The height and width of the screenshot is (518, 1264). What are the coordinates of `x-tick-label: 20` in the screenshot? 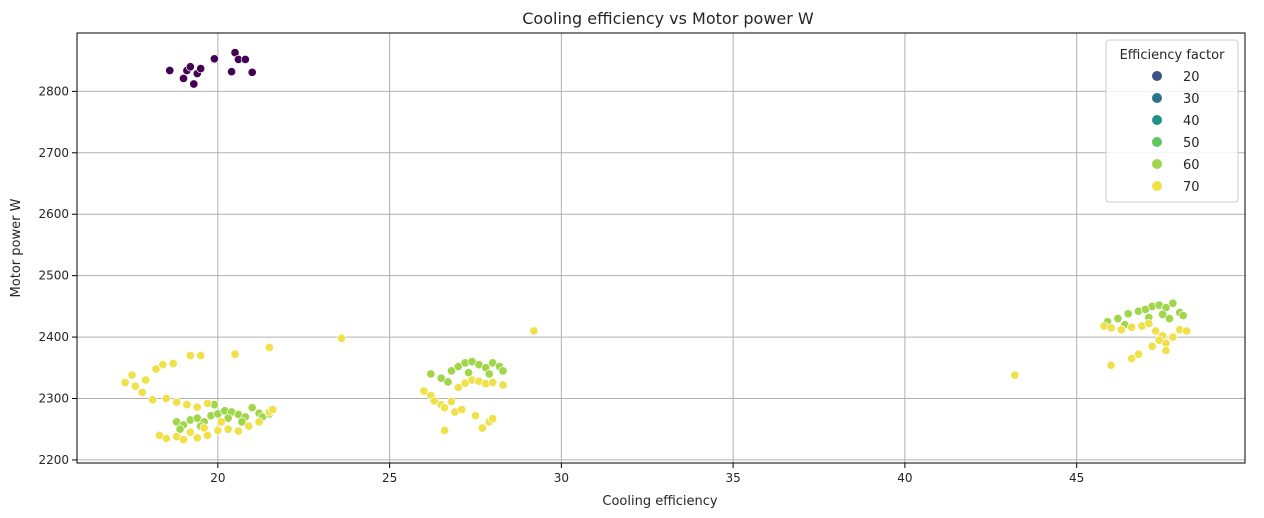 It's located at (217, 478).